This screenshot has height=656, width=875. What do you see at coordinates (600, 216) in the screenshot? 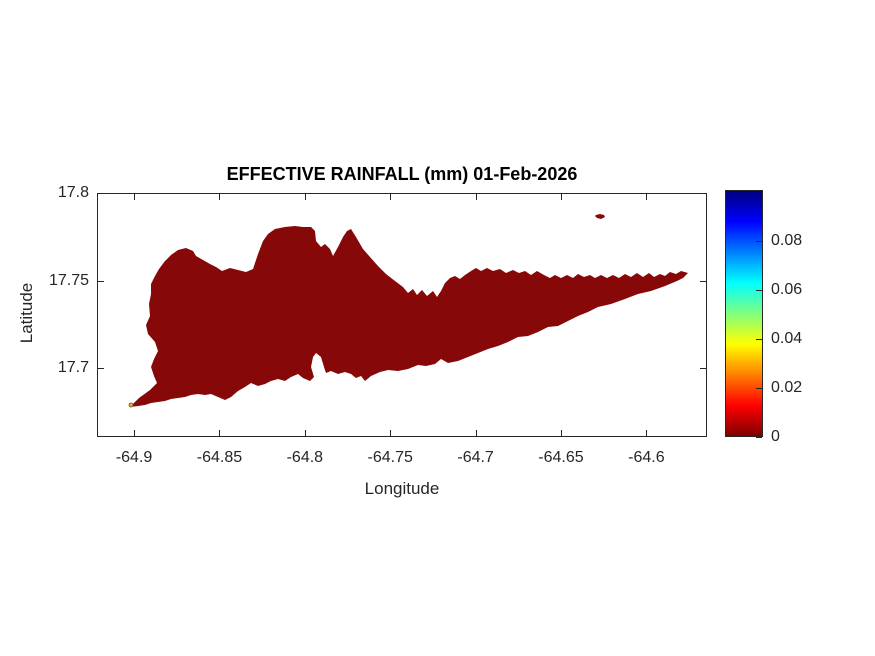
I see `islet-polygon` at bounding box center [600, 216].